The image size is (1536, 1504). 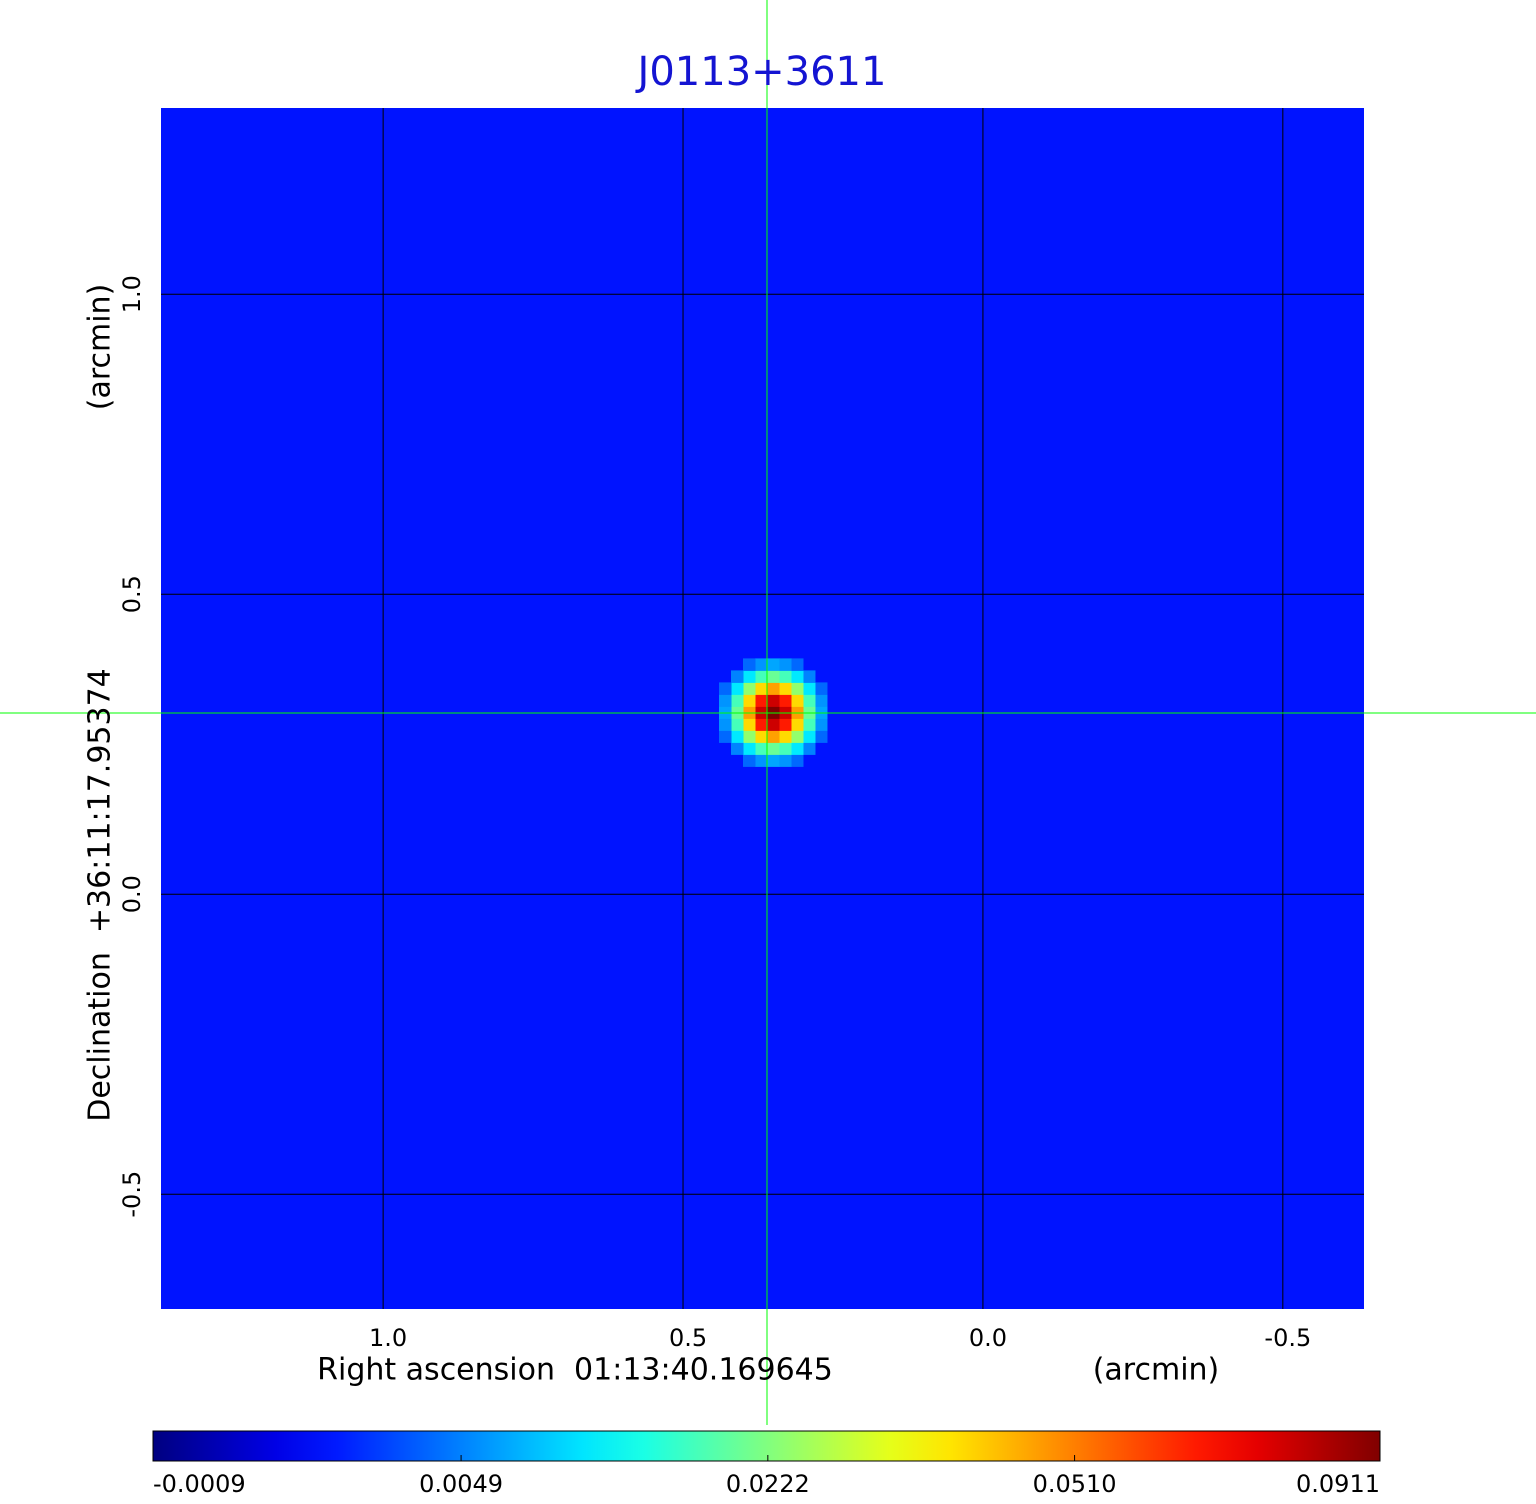 What do you see at coordinates (1075, 1484) in the screenshot?
I see `colorbar-tick-label: 0.0510` at bounding box center [1075, 1484].